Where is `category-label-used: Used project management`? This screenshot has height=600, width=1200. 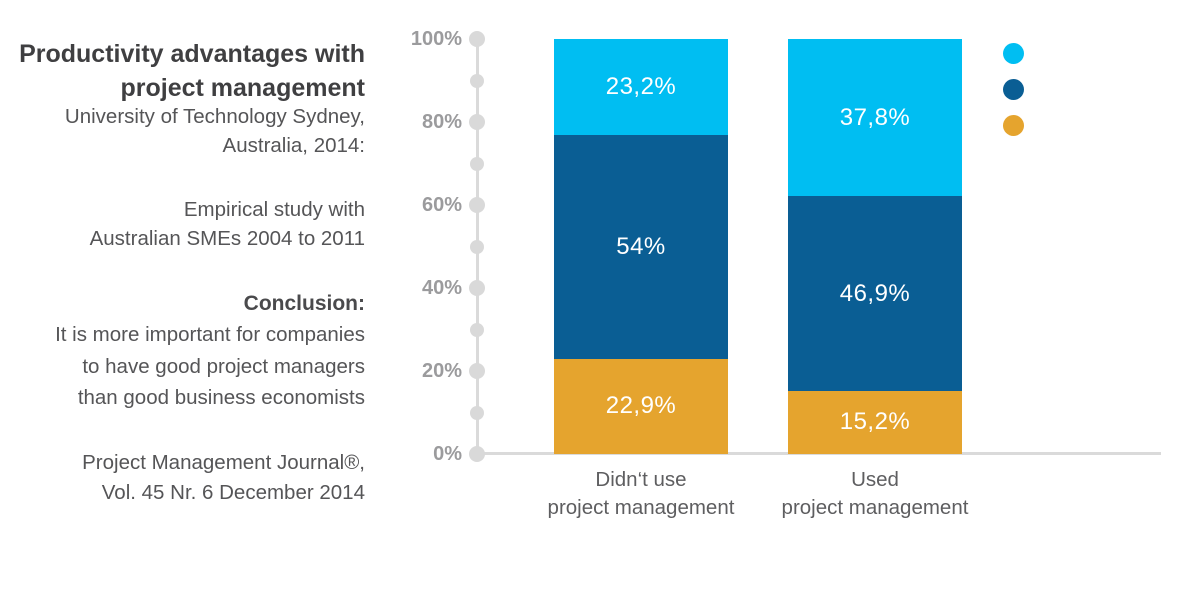
category-label-used: Used project management is located at coordinates (875, 493).